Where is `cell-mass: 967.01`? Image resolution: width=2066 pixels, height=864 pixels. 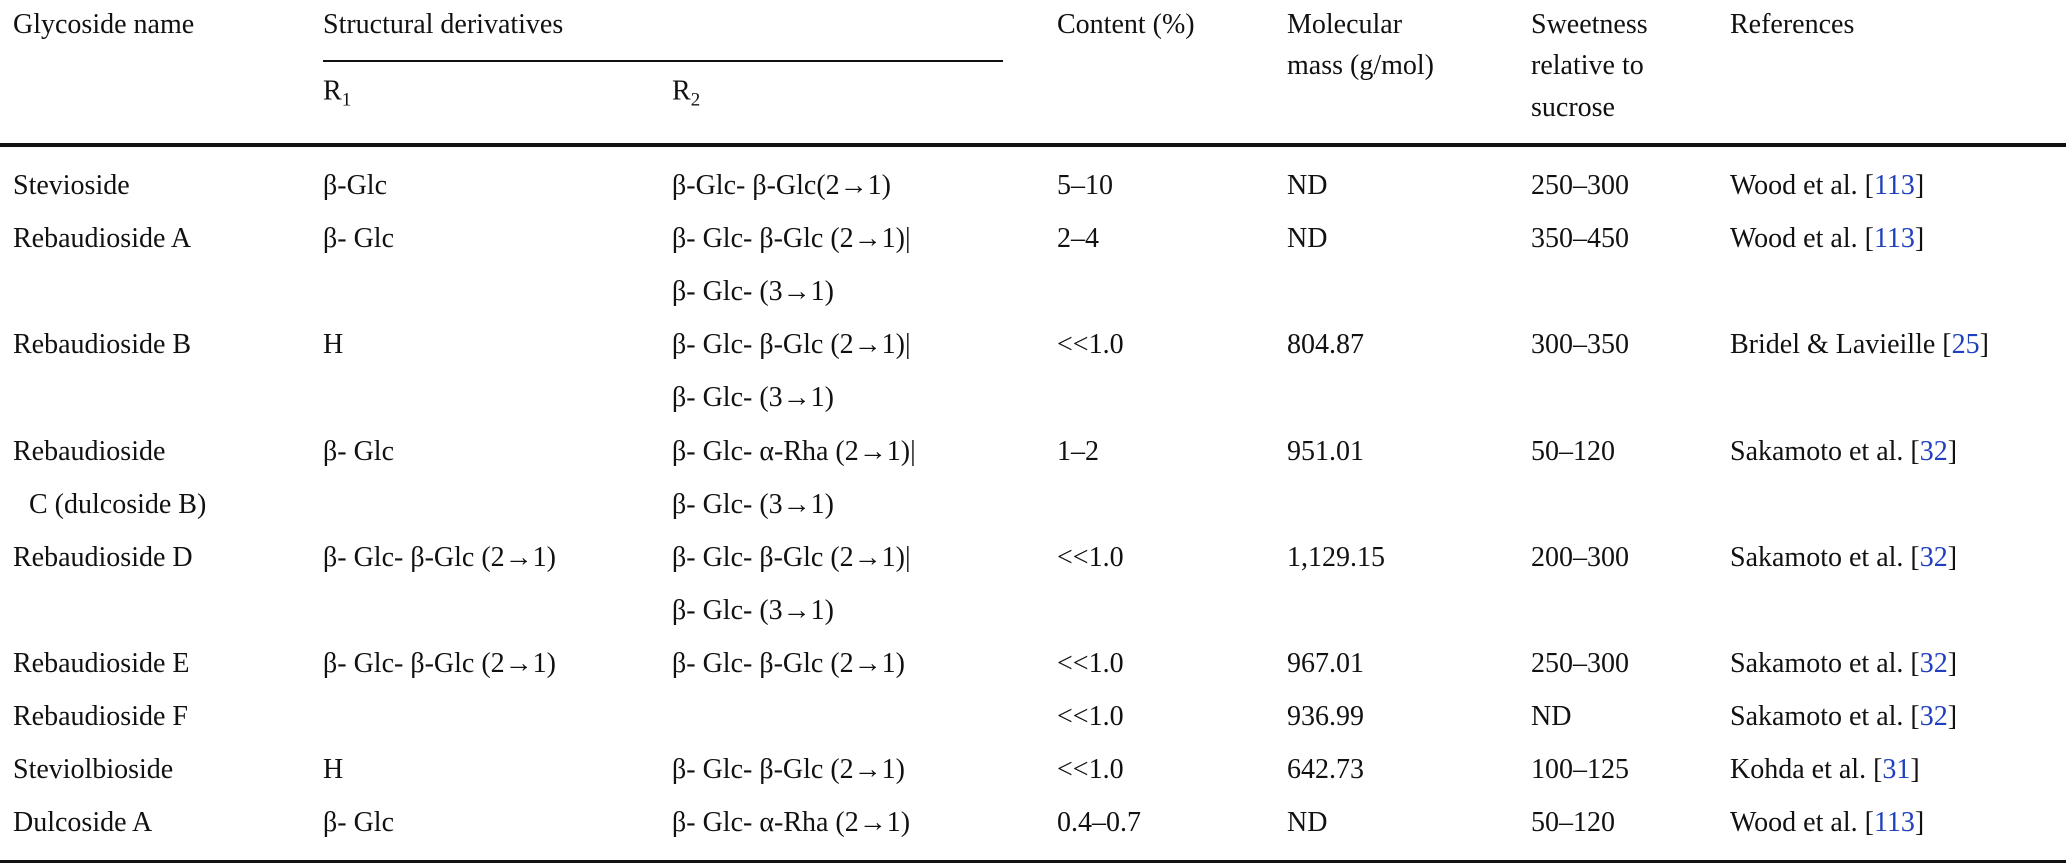
cell-mass: 967.01 is located at coordinates (1325, 663).